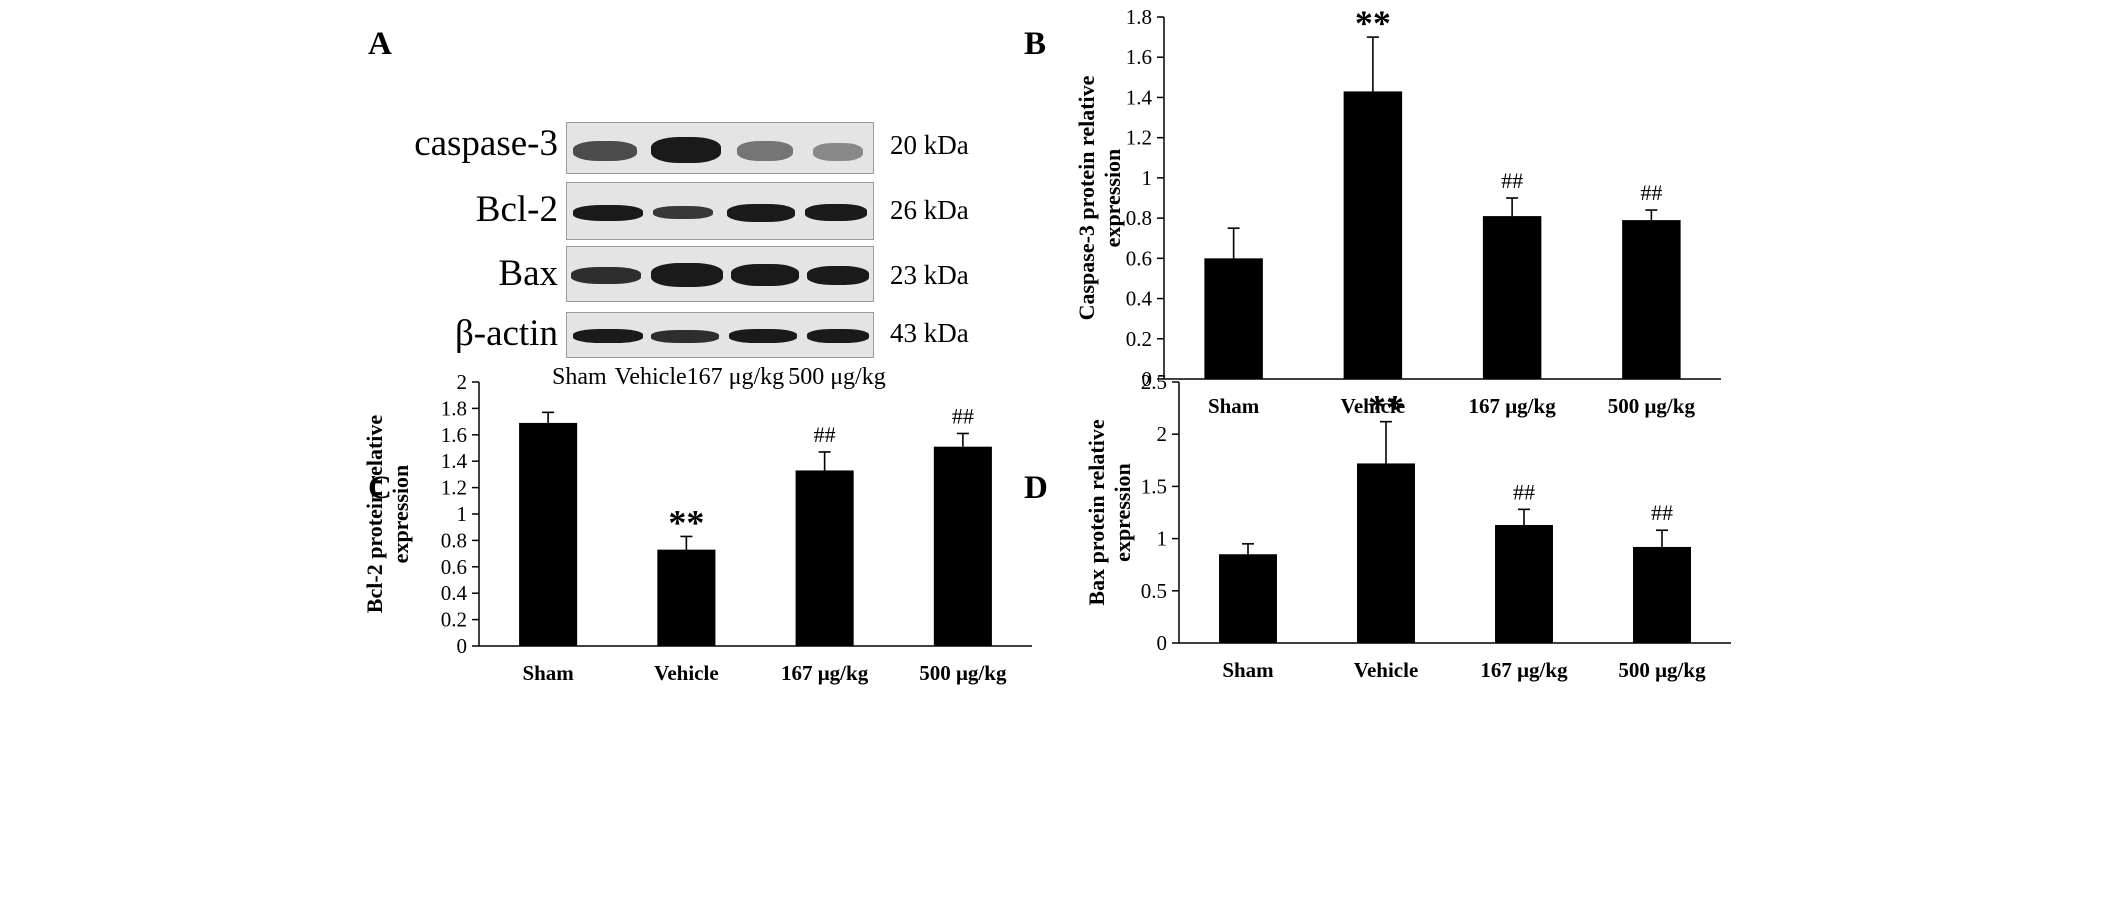 Image resolution: width=2126 pixels, height=921 pixels. Describe the element at coordinates (929, 145) in the screenshot. I see `kda-label-caspase-3: 20 kDa` at that location.